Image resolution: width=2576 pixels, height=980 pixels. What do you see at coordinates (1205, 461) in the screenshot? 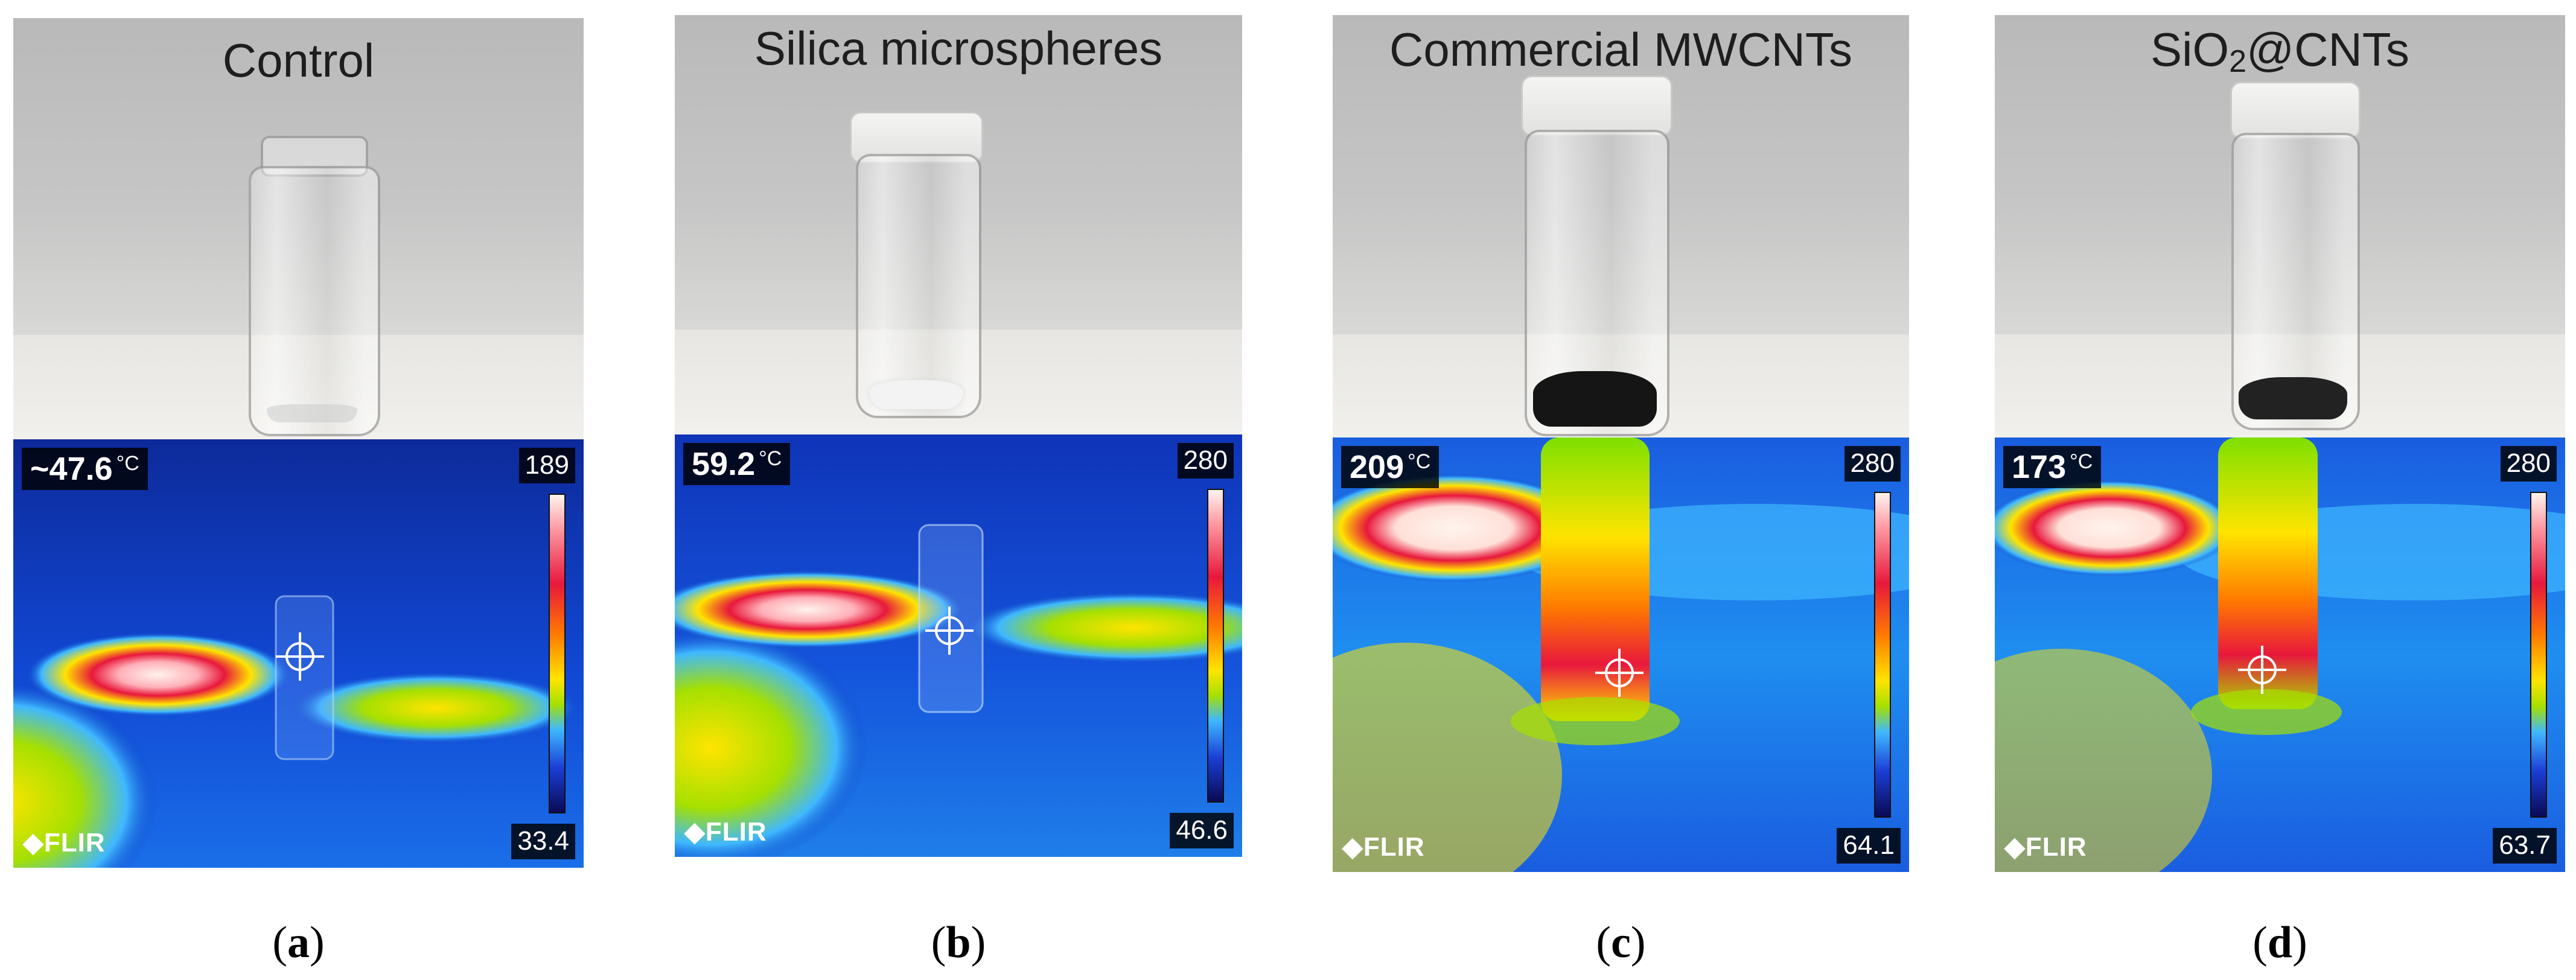
I see `scale-max-b: 280` at bounding box center [1205, 461].